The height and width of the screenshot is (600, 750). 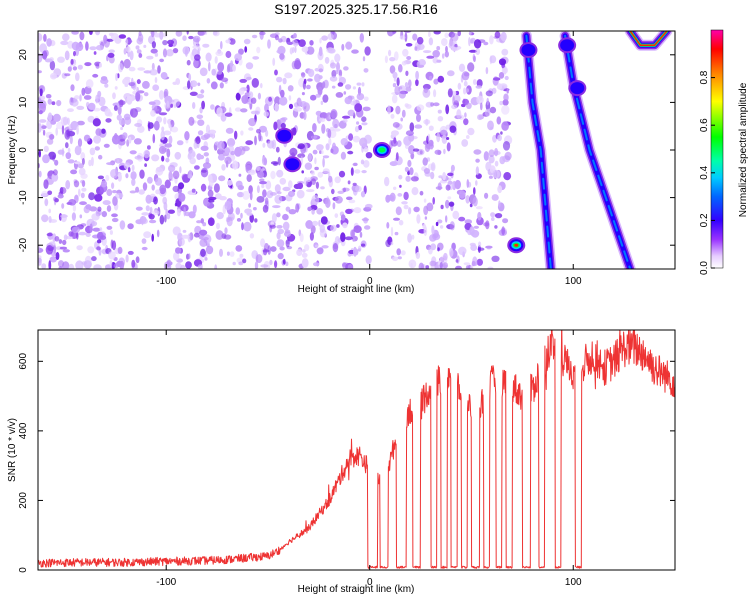 I want to click on spectral-arc, so click(x=597, y=150).